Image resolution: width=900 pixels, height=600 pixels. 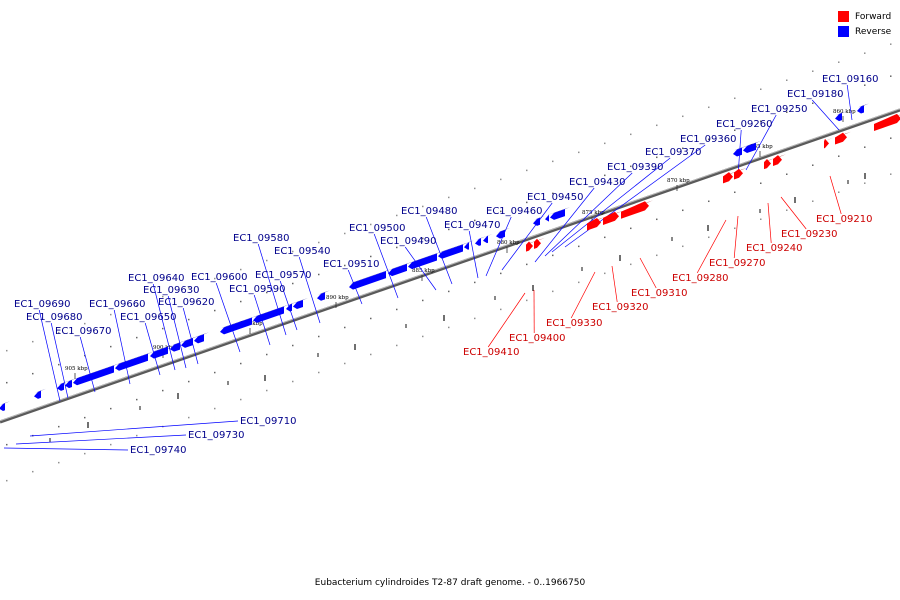 I want to click on reverse-gene-label: EC1_09730, so click(x=216, y=435).